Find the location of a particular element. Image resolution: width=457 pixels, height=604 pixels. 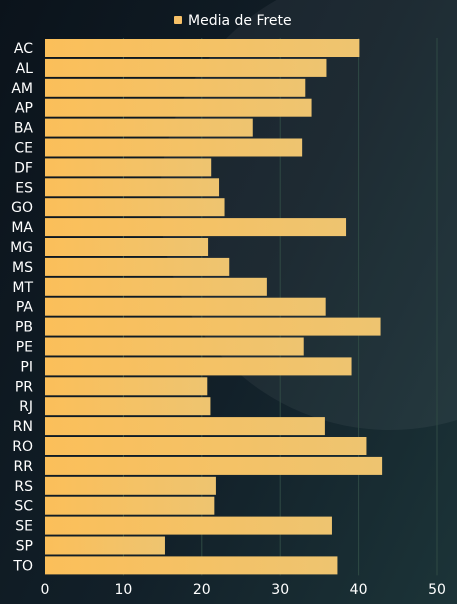

bar-pe is located at coordinates (174, 346).